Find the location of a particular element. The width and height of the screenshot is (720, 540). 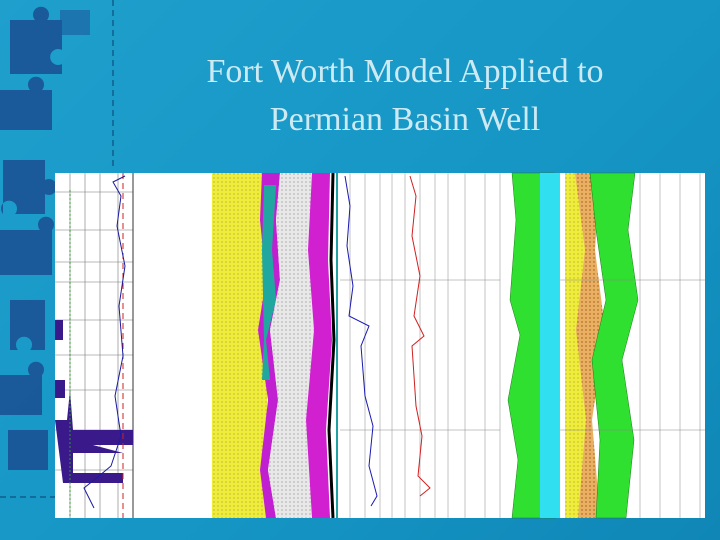

slide-title: Permian Basin Well is located at coordinates (405, 119).